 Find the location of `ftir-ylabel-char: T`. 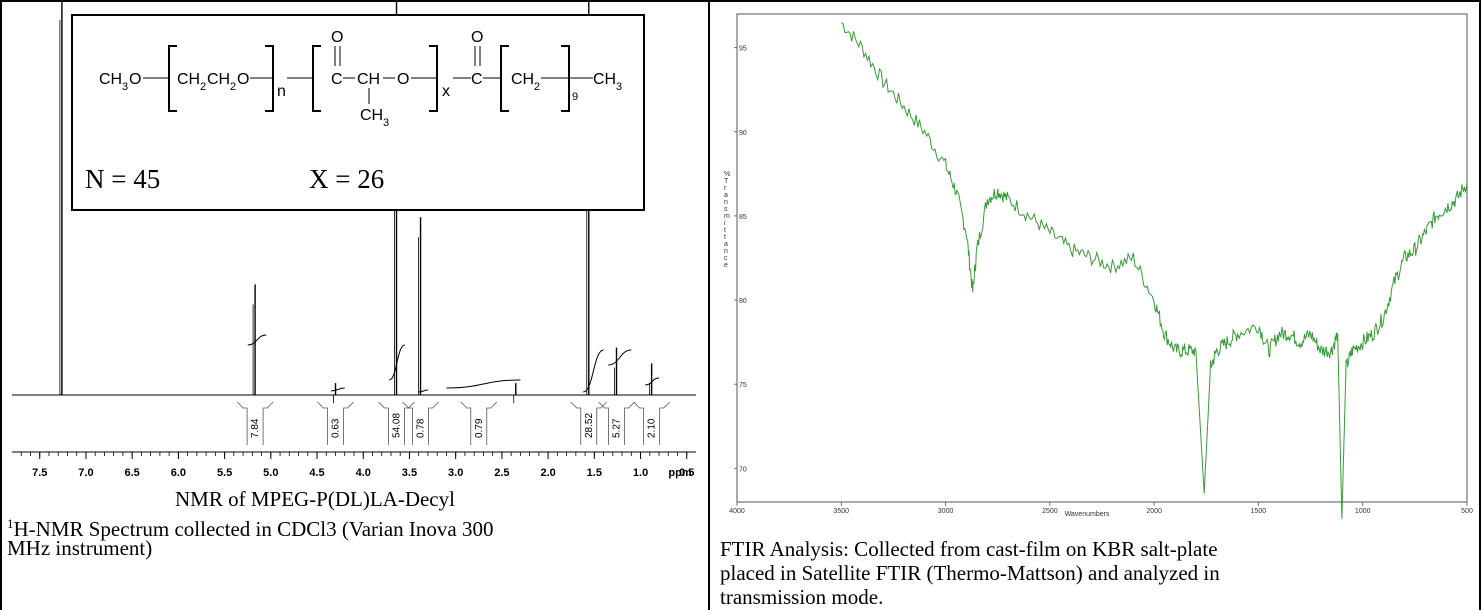

ftir-ylabel-char: T is located at coordinates (726, 181).